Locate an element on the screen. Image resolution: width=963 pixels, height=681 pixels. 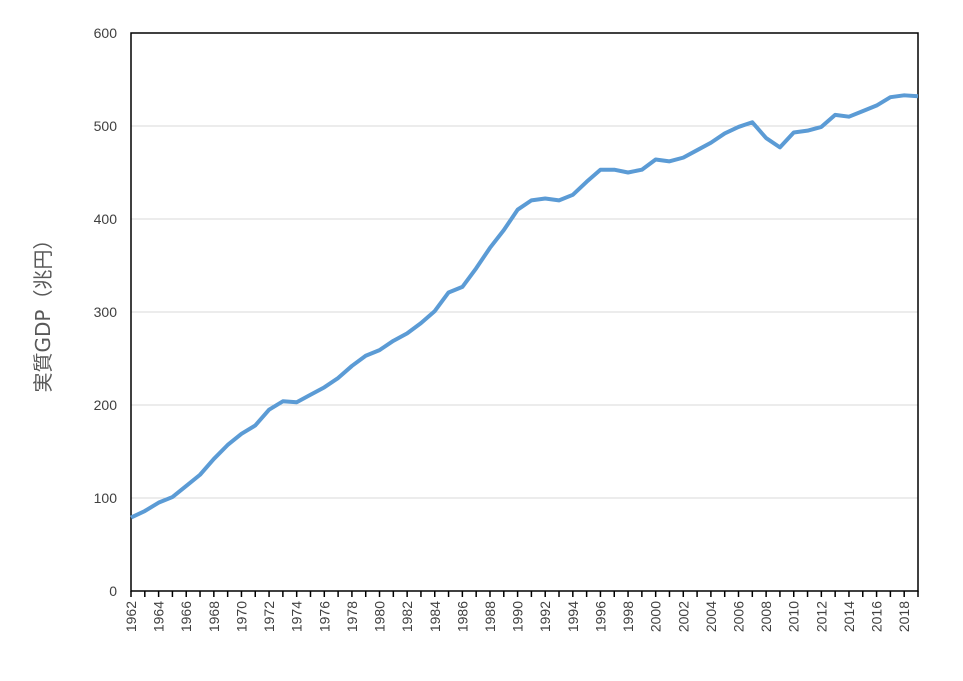
y-tick-label: 400 is located at coordinates (106, 219).